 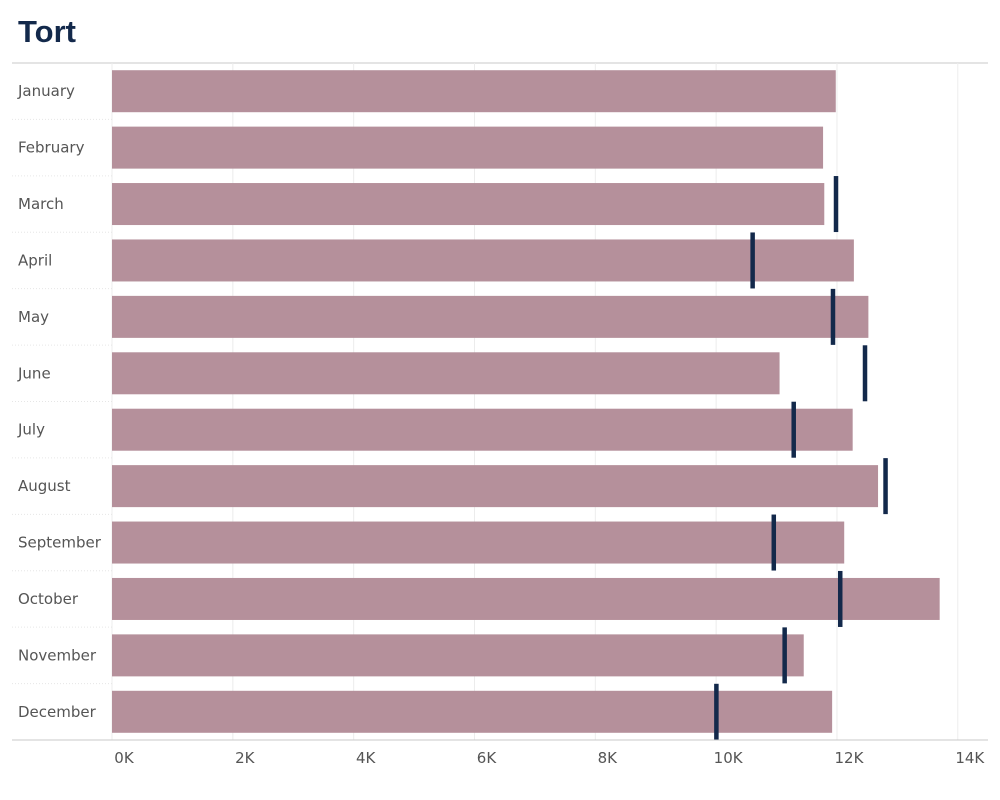 I want to click on category-label-july: July, so click(x=31, y=430).